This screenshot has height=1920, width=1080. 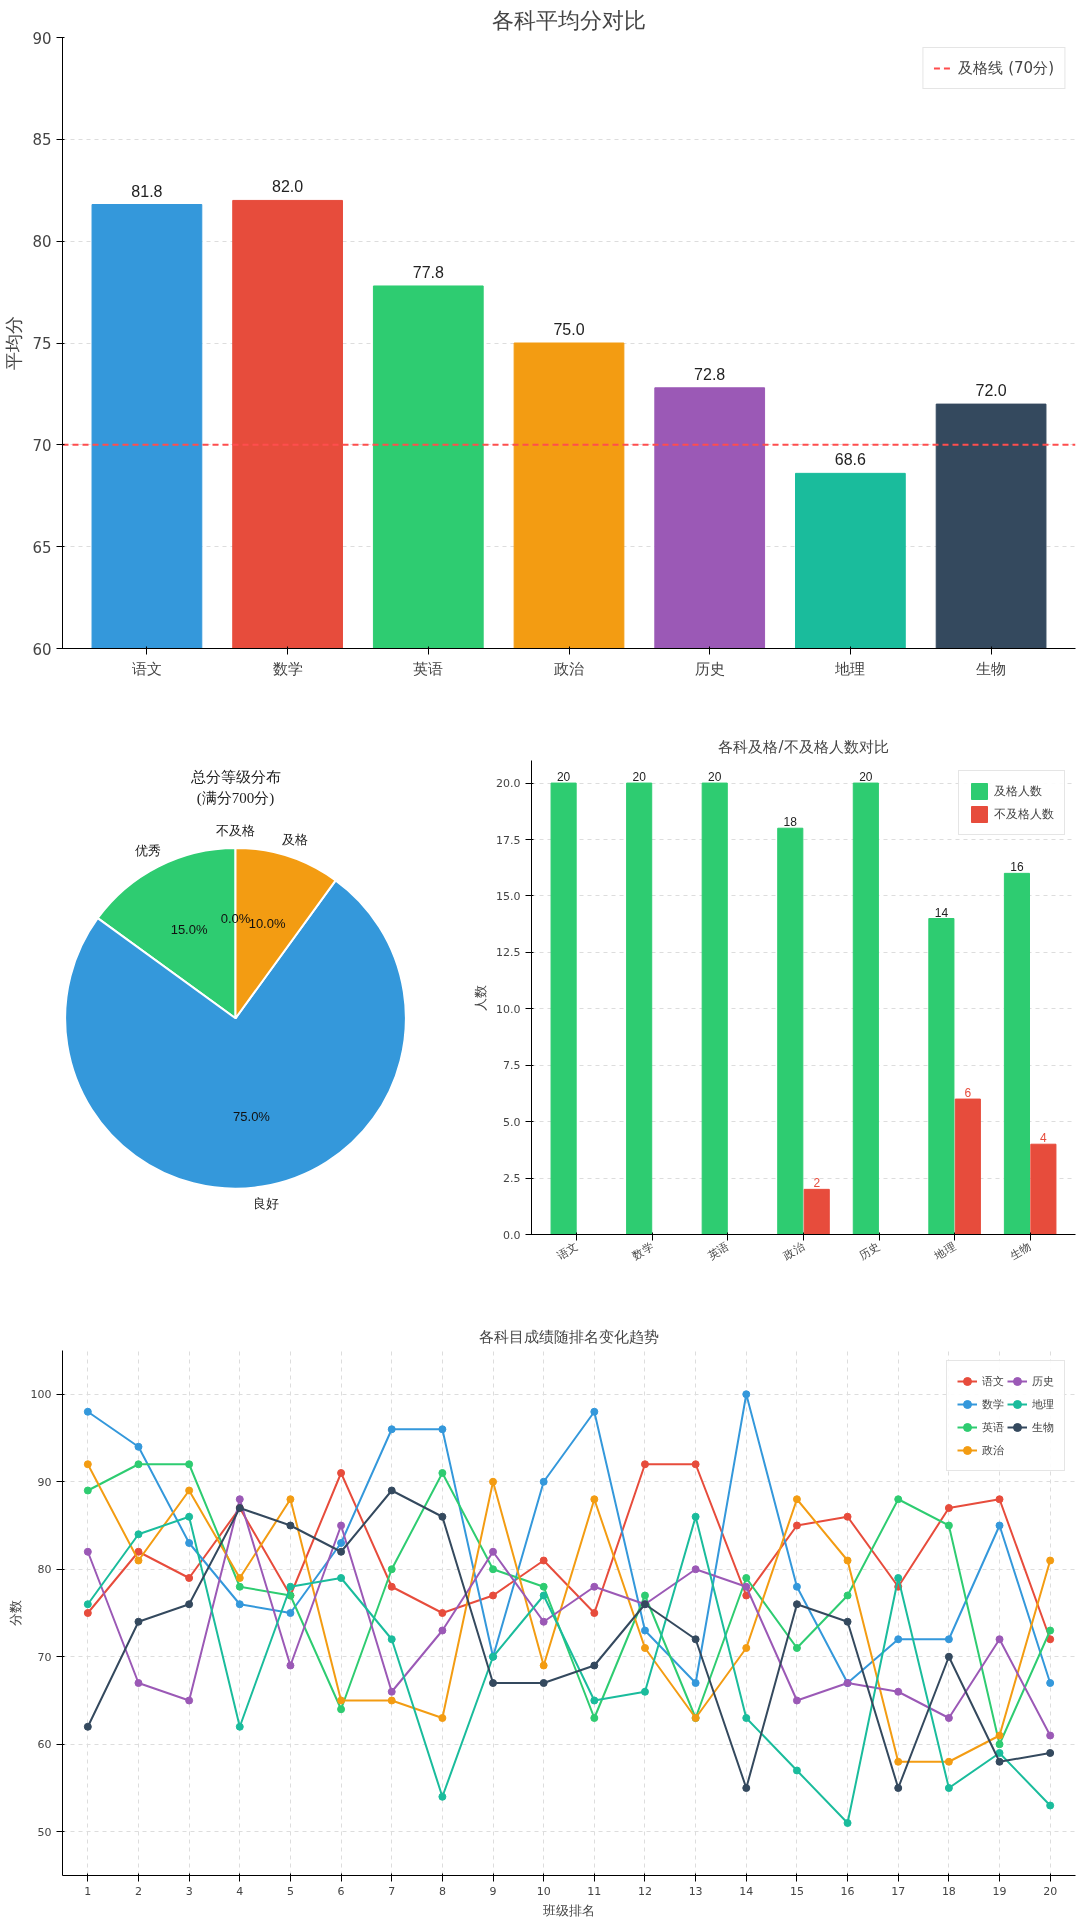 What do you see at coordinates (1017, 867) in the screenshot?
I see `data-label: 16` at bounding box center [1017, 867].